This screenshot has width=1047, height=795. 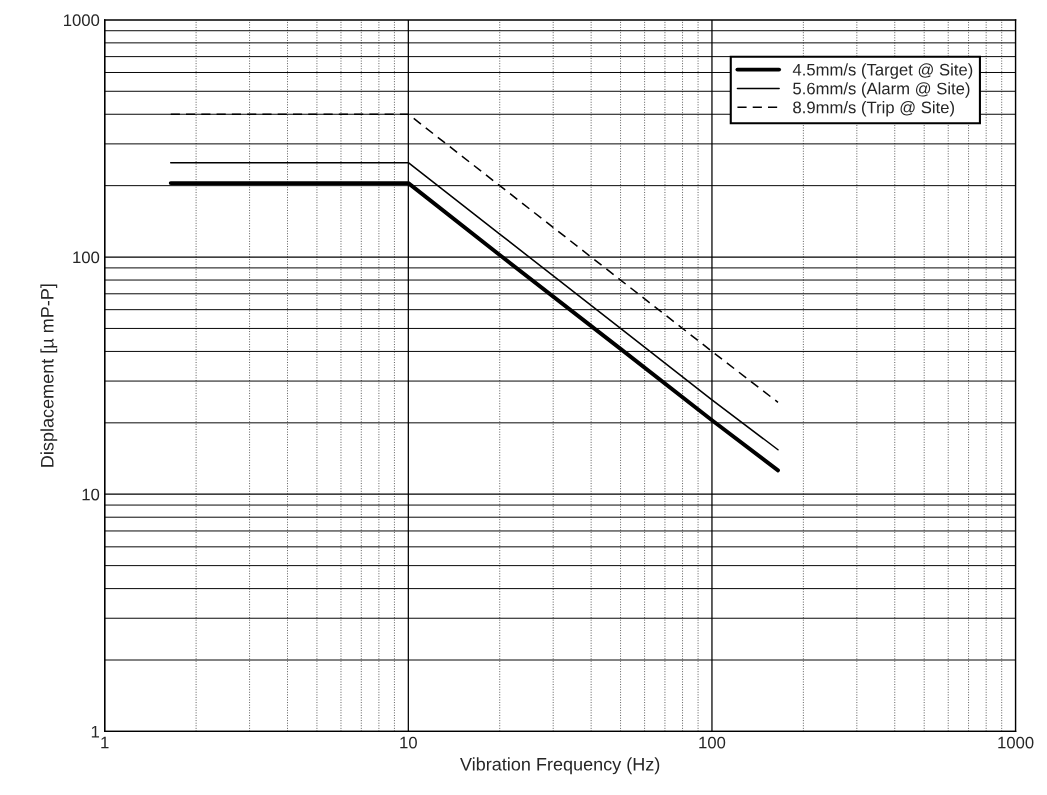 I want to click on x-tick-label: 1000, so click(x=1016, y=742).